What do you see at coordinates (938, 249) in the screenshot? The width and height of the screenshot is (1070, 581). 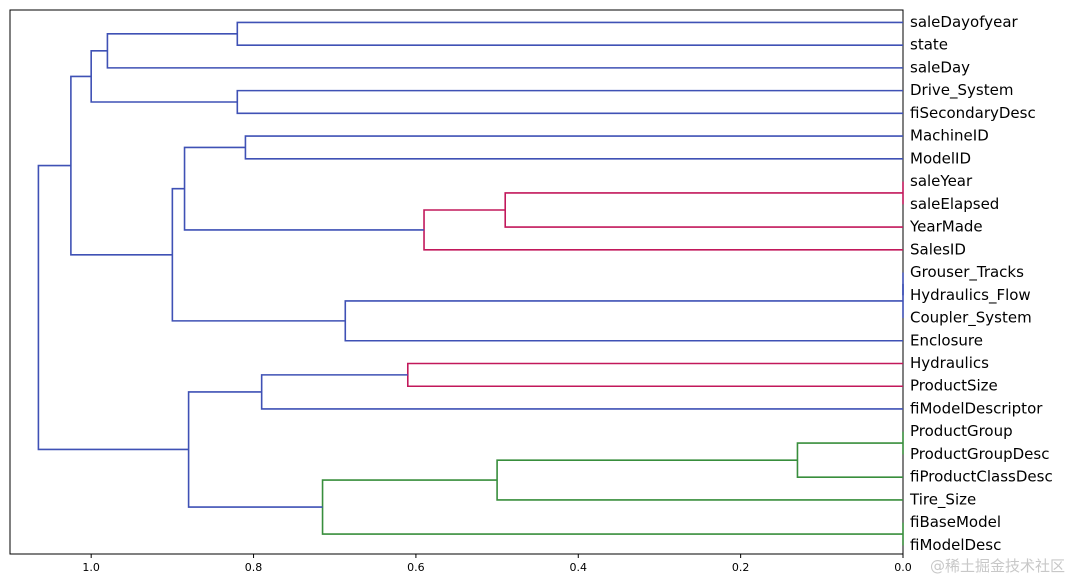 I see `leaf-label: SalesID` at bounding box center [938, 249].